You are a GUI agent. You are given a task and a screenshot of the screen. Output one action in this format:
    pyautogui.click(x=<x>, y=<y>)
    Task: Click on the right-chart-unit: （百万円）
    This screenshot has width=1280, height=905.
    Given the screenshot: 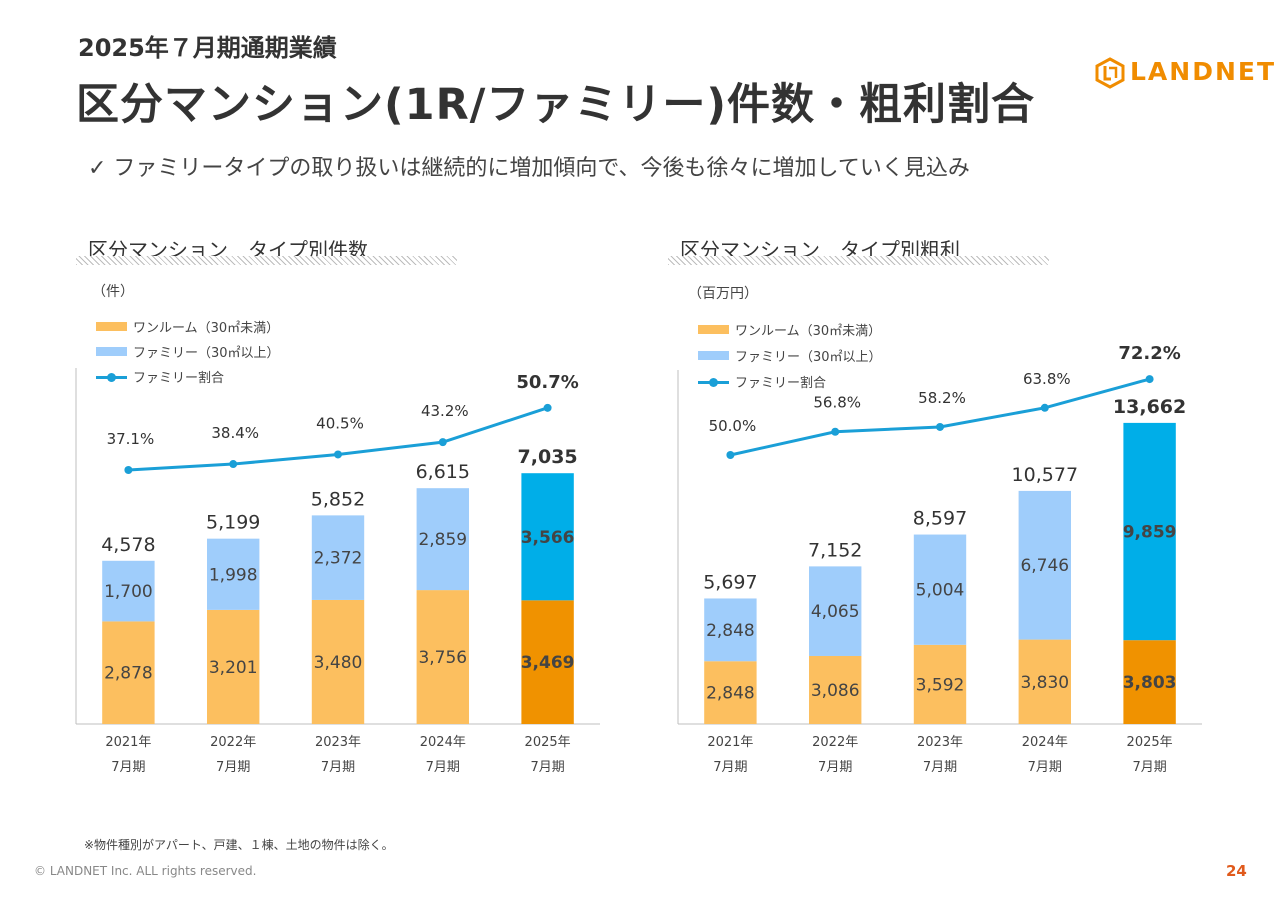 What is the action you would take?
    pyautogui.click(x=723, y=294)
    